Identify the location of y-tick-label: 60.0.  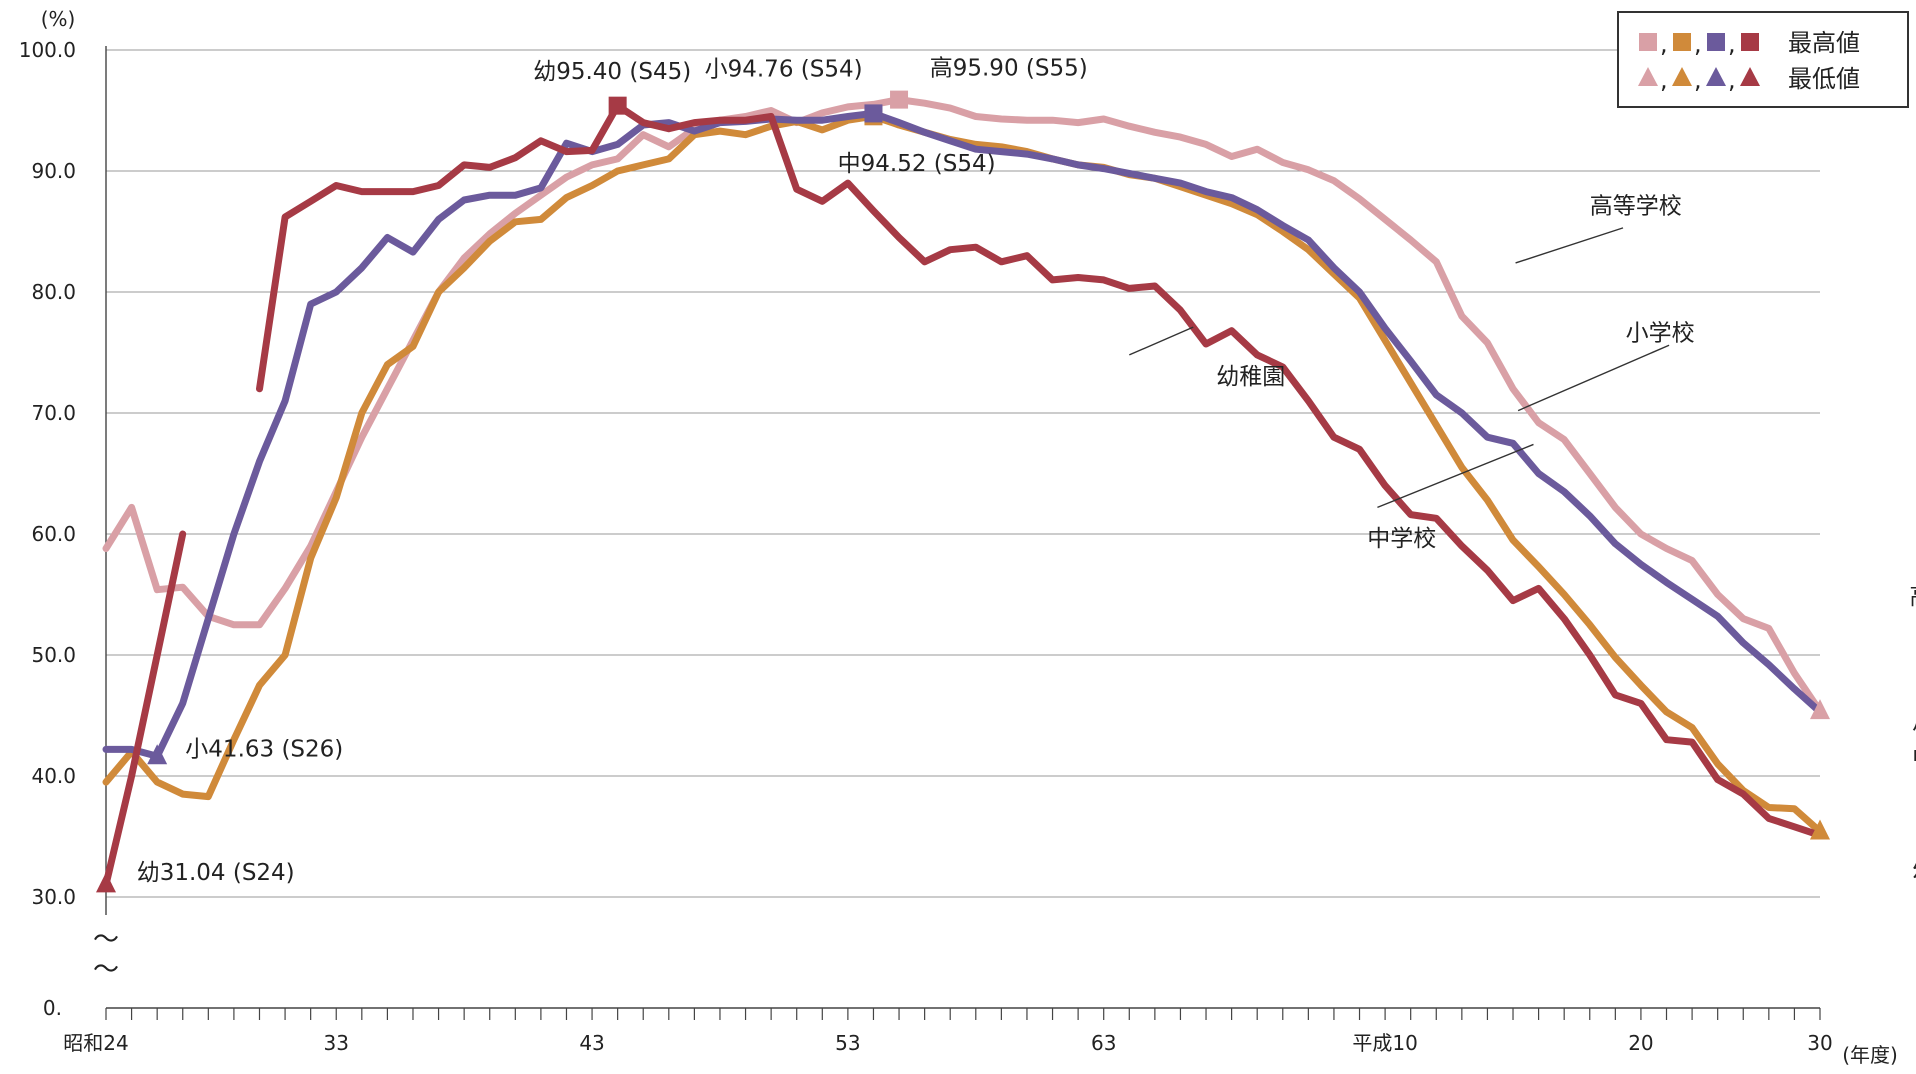
(53, 534).